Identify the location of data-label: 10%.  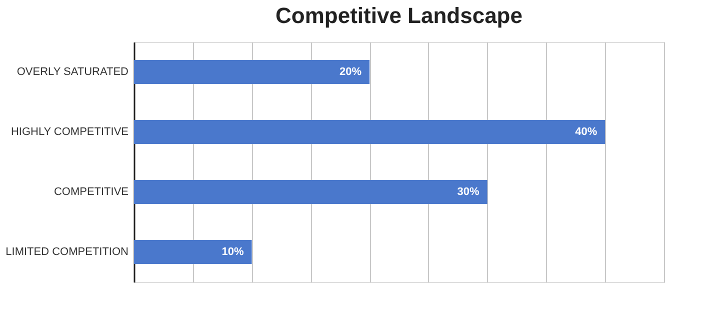
(233, 252).